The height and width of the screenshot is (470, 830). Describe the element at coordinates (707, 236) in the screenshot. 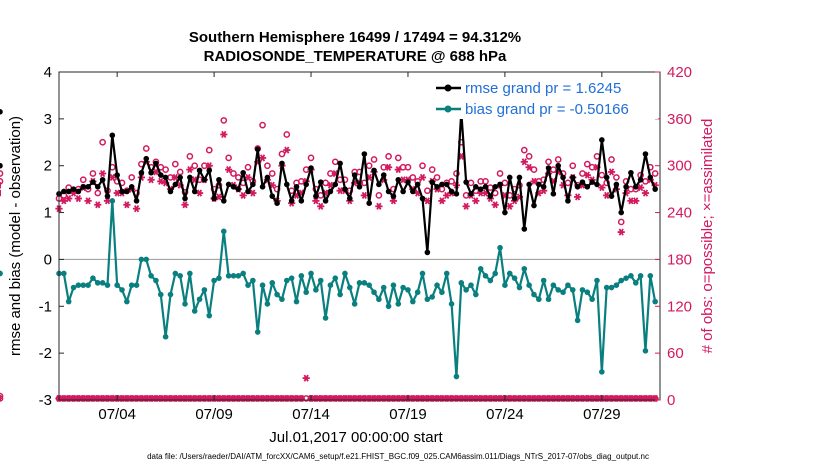

I see `y2-axis-label: # of obs: o=possible; ×=assimilated` at that location.